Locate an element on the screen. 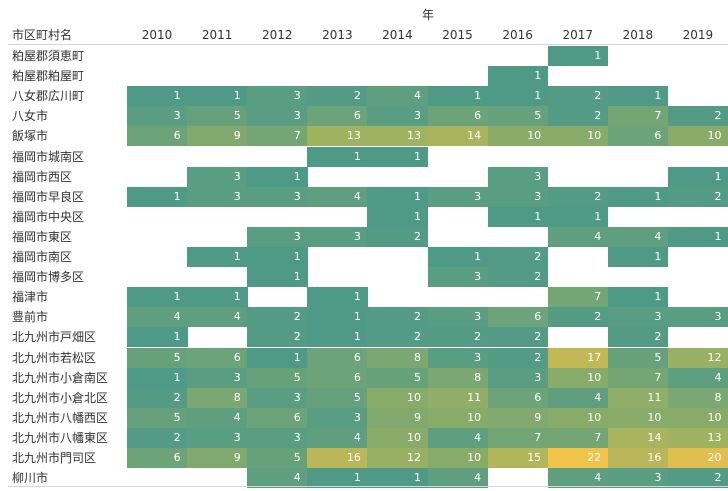 The height and width of the screenshot is (491, 728). heatmap-cell: 14 is located at coordinates (458, 136).